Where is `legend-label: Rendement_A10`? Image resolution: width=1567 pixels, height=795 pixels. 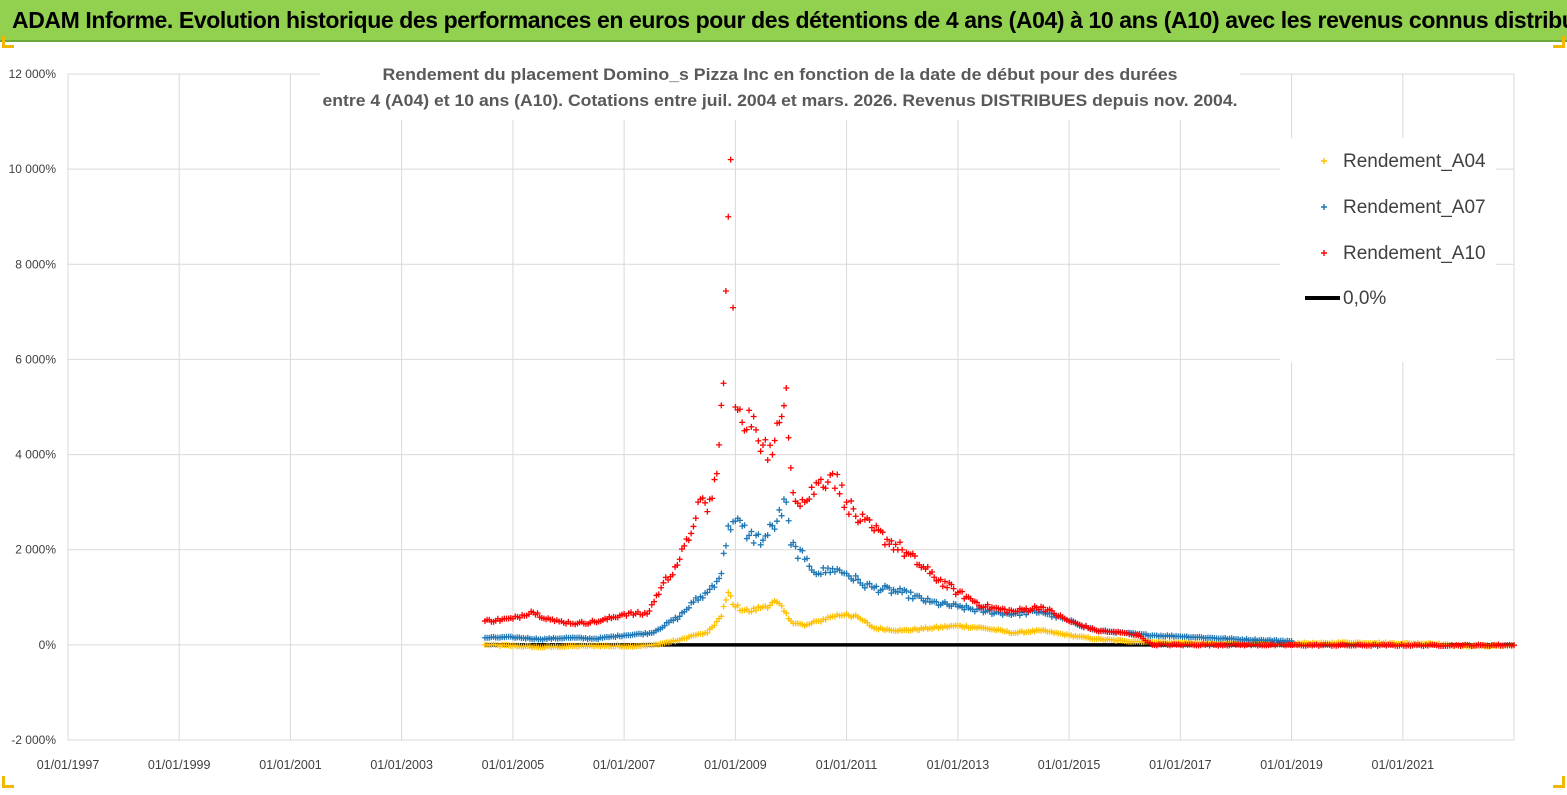 legend-label: Rendement_A10 is located at coordinates (1414, 253).